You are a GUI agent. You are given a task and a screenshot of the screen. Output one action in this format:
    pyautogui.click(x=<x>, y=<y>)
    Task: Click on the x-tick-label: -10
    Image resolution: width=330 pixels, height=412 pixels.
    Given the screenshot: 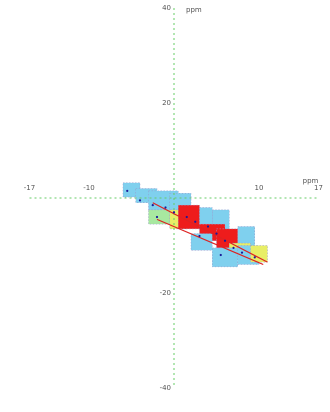 What is the action you would take?
    pyautogui.click(x=88, y=188)
    